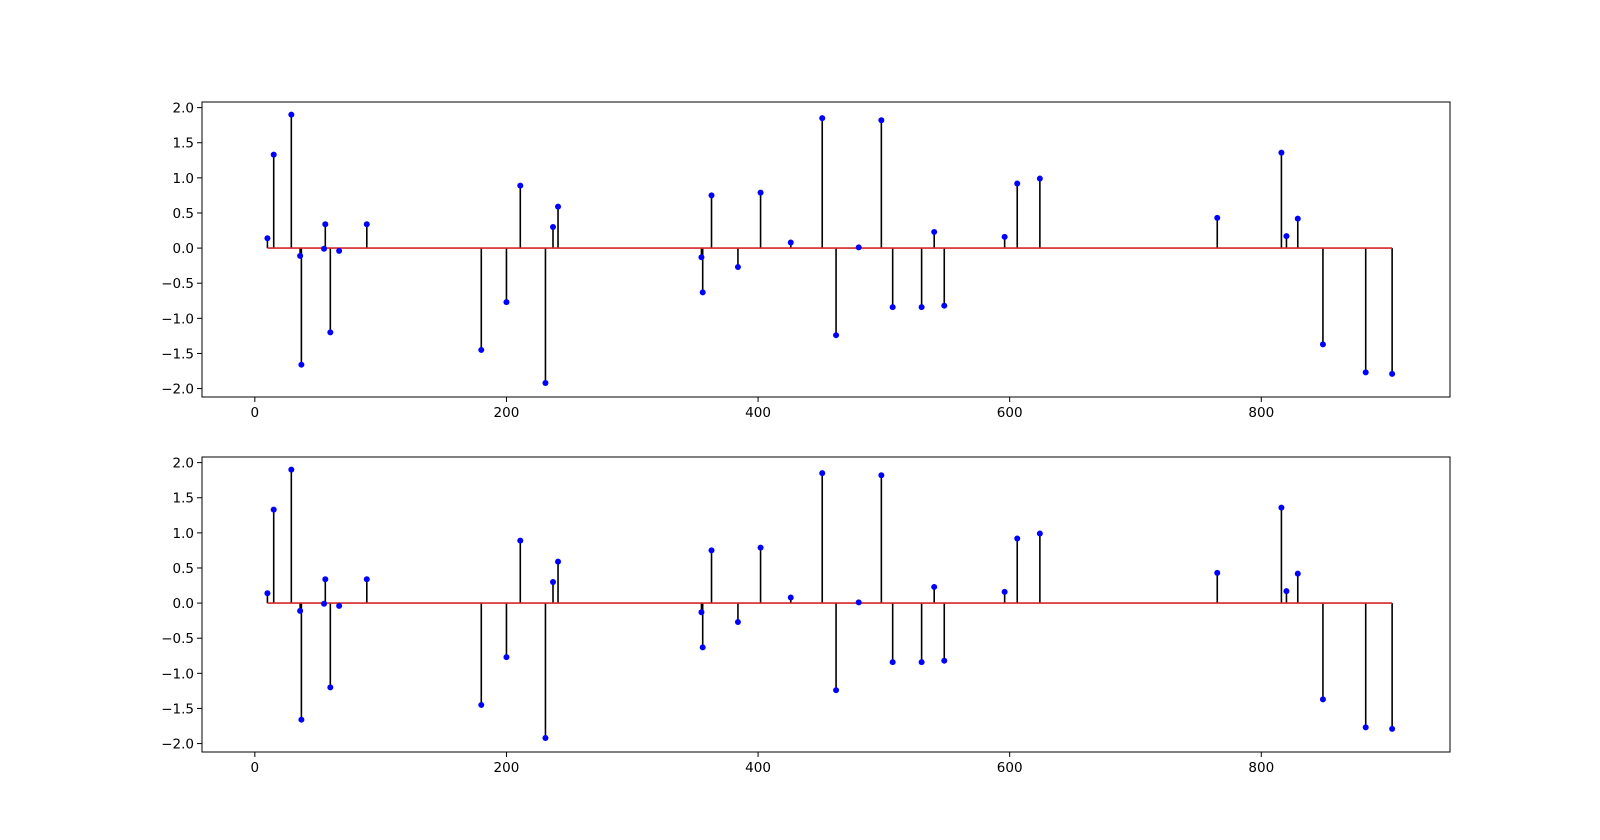  What do you see at coordinates (183, 534) in the screenshot?
I see `y-tick-label: 1.0` at bounding box center [183, 534].